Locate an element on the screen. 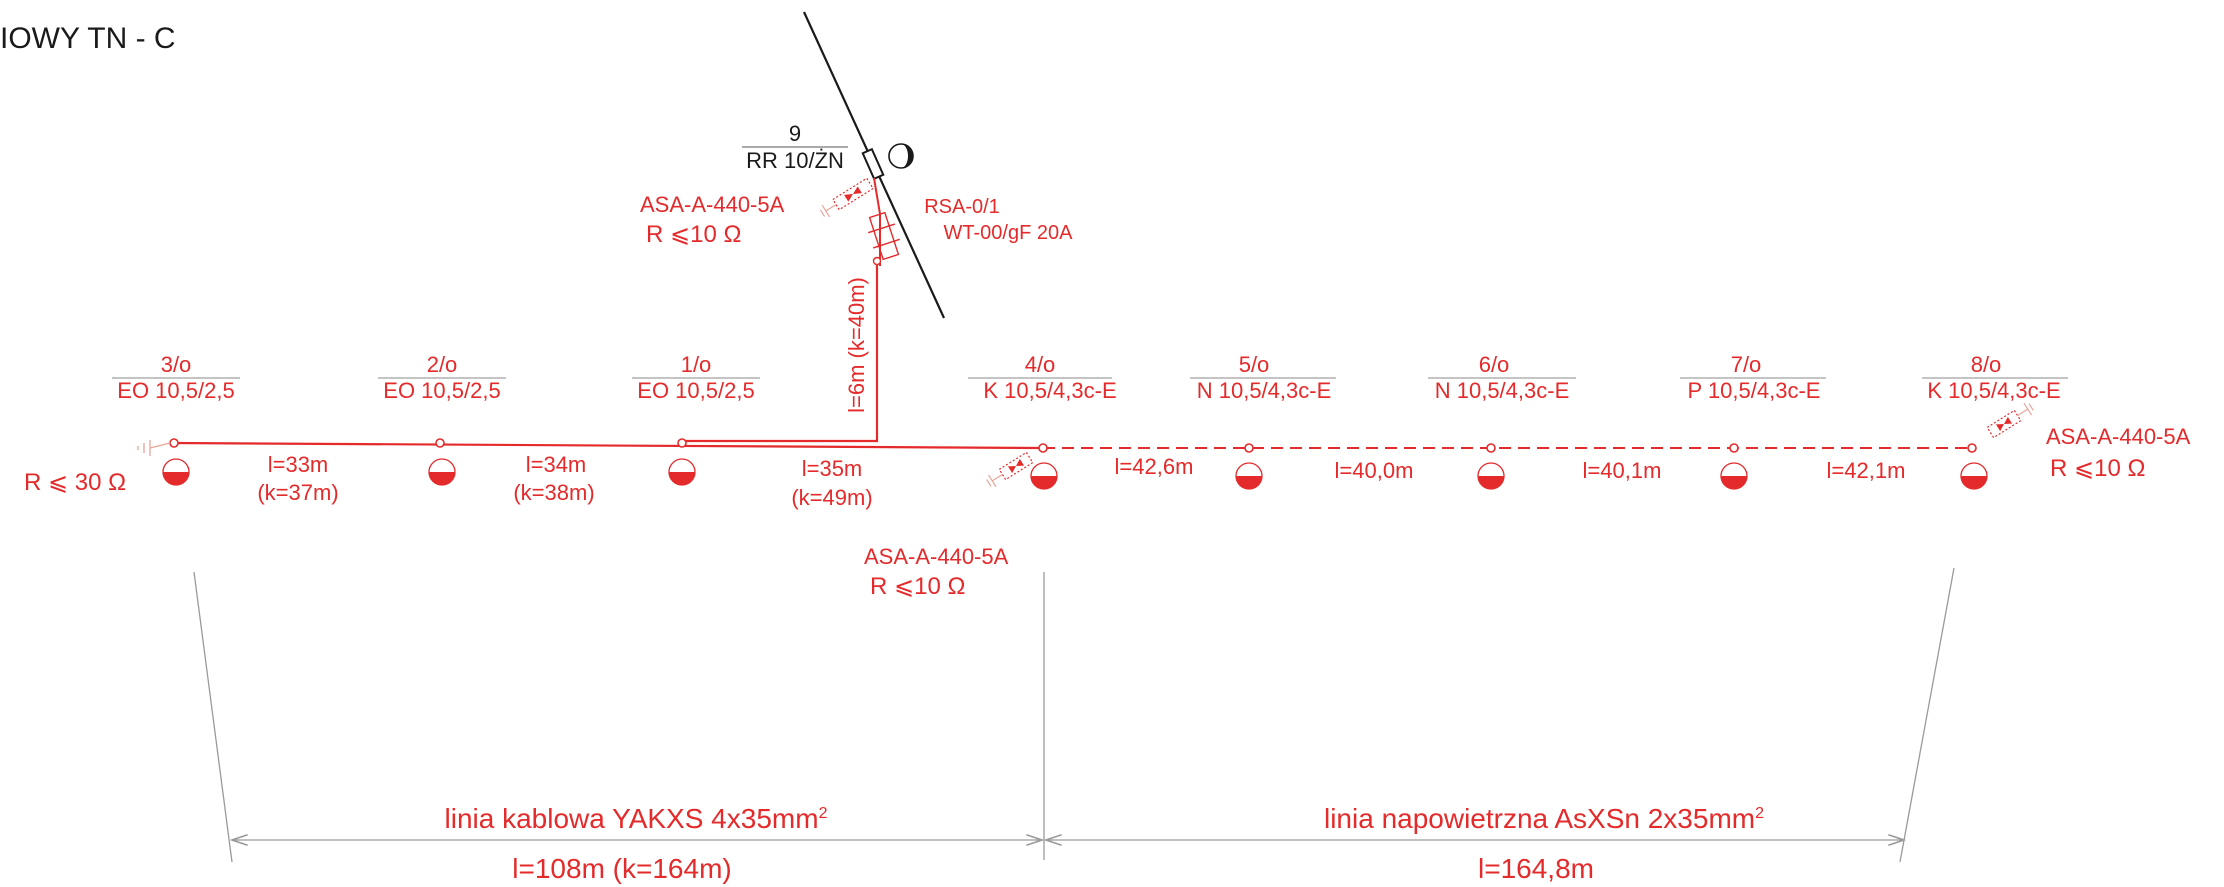  right-arrester-icon is located at coordinates (2010, 420).